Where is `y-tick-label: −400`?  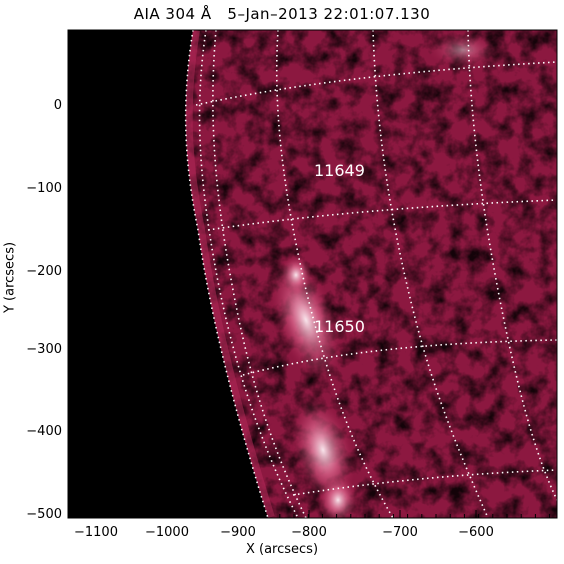 y-tick-label: −400 is located at coordinates (44, 431).